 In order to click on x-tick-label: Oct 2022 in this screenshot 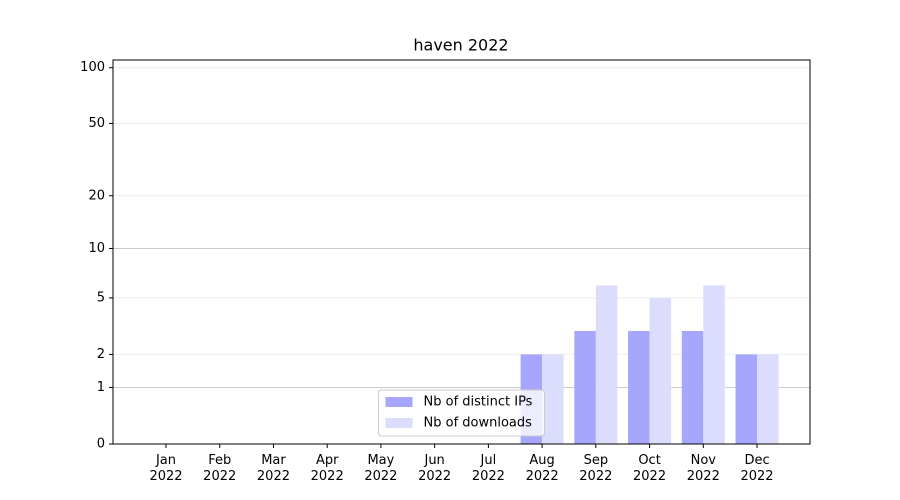, I will do `click(650, 468)`.